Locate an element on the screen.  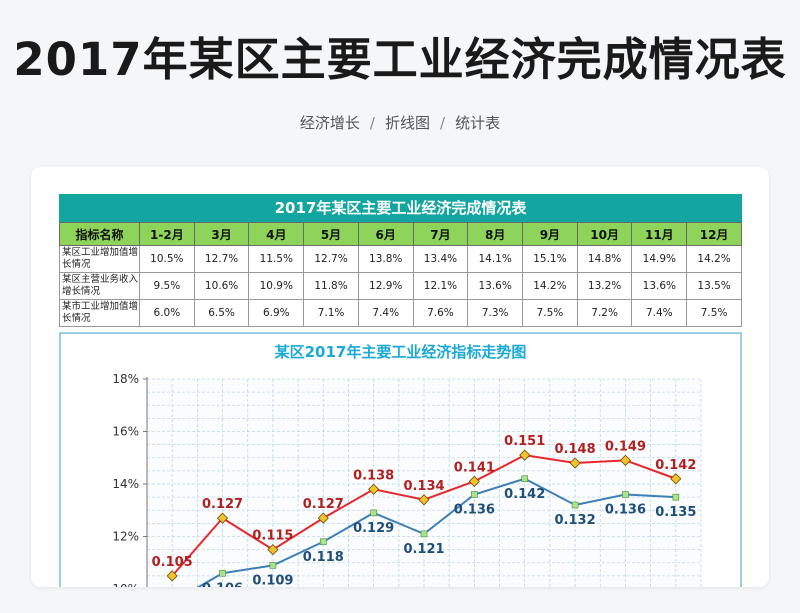
table-cell: 6.9% is located at coordinates (276, 313).